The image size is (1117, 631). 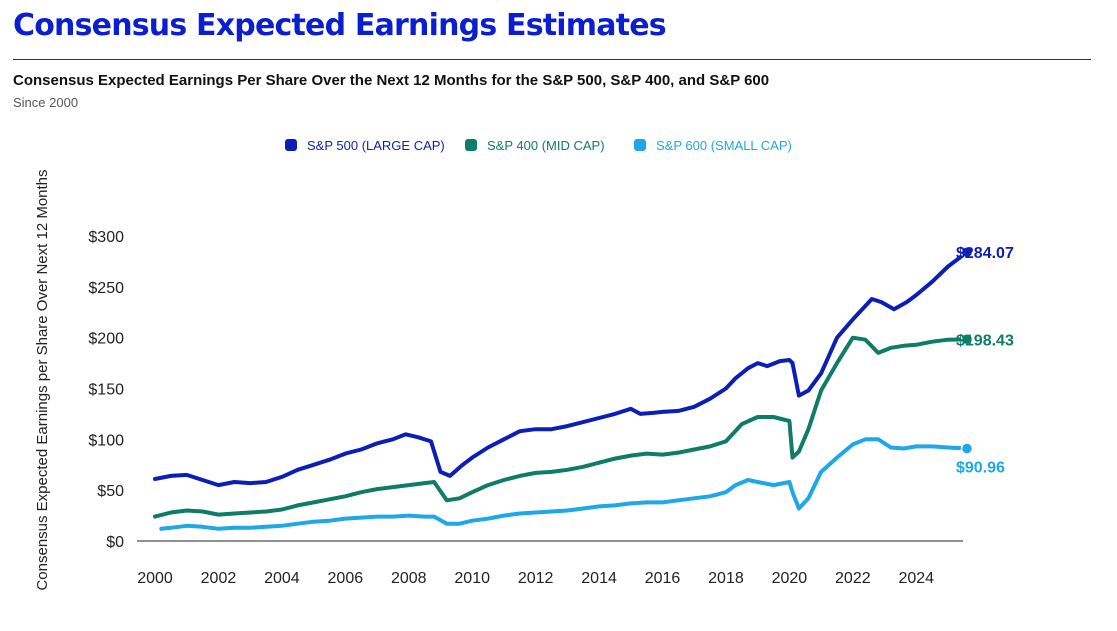 What do you see at coordinates (853, 578) in the screenshot?
I see `x-tick-label: 2022` at bounding box center [853, 578].